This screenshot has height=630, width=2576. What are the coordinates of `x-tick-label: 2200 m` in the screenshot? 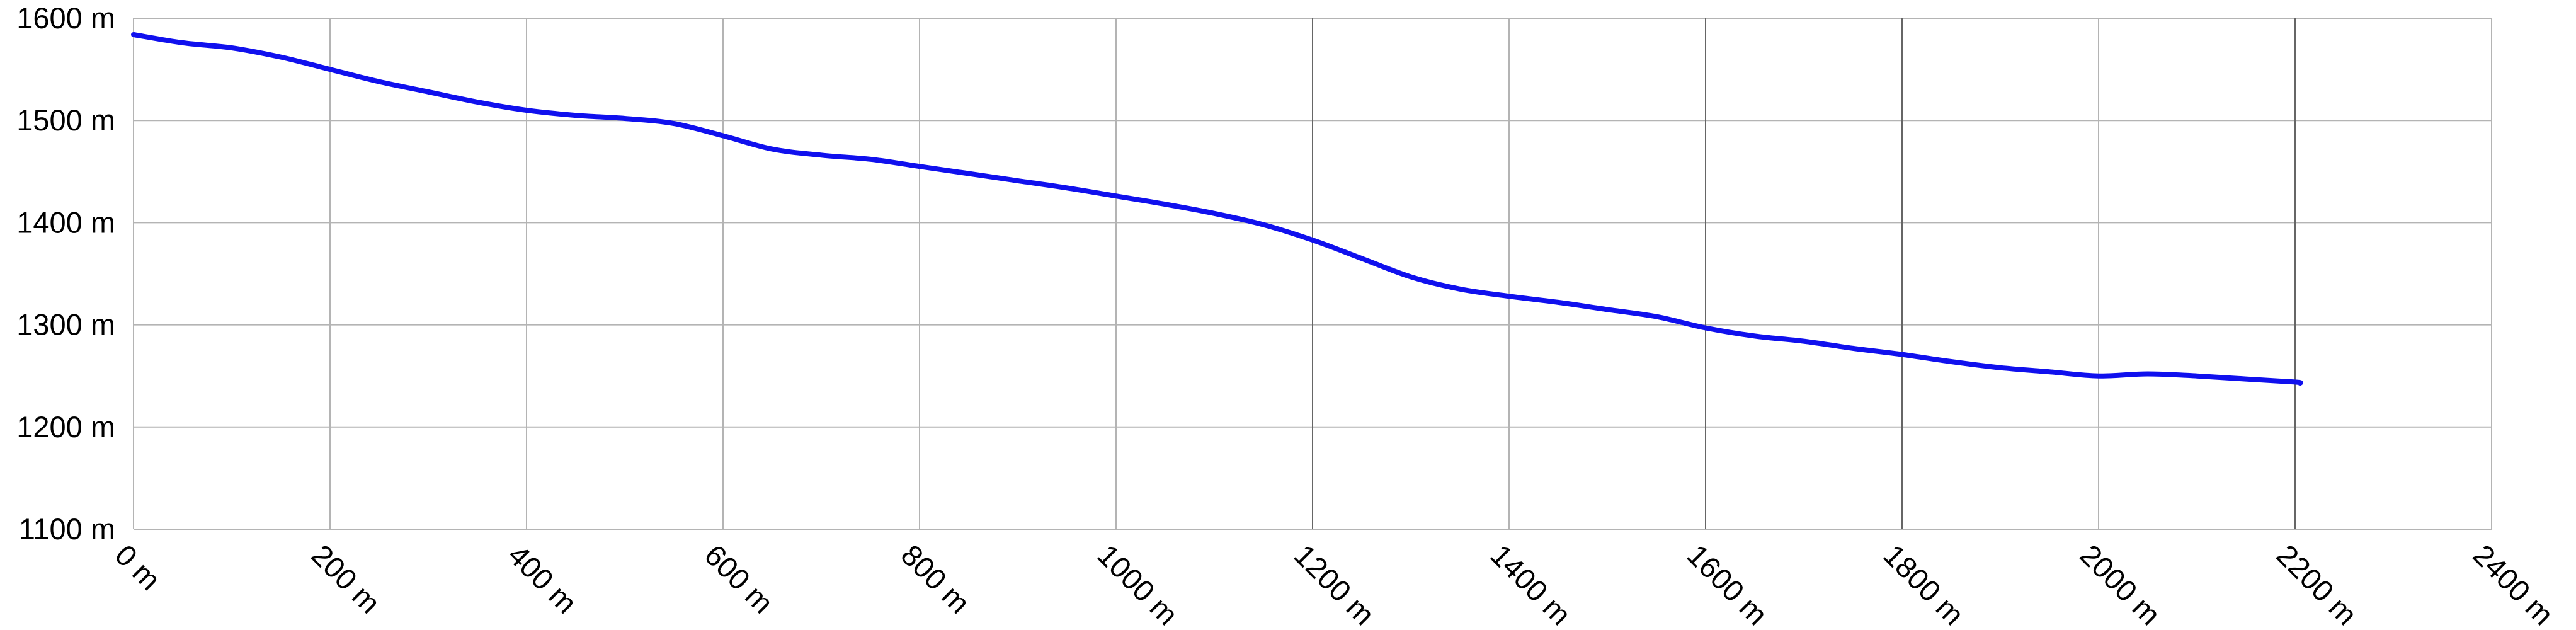 It's located at (2317, 584).